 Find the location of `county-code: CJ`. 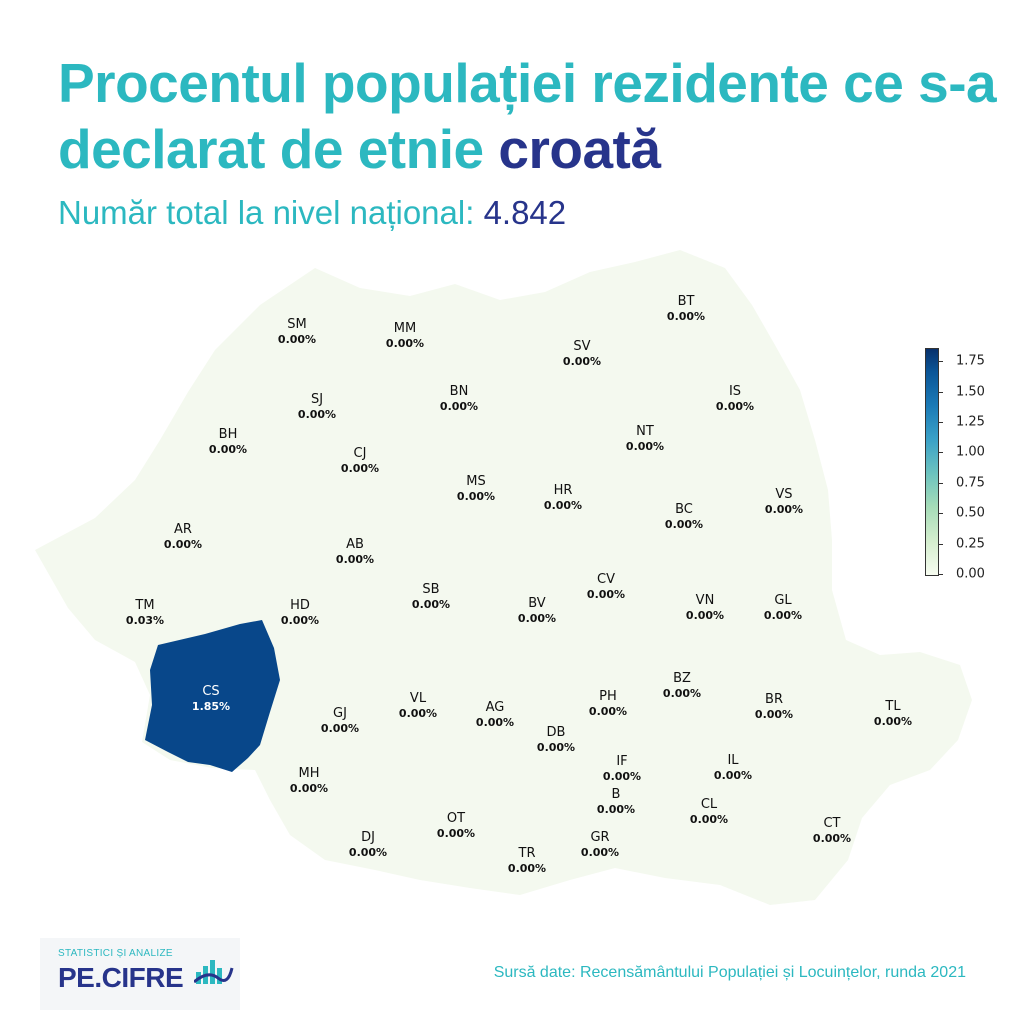

county-code: CJ is located at coordinates (360, 453).